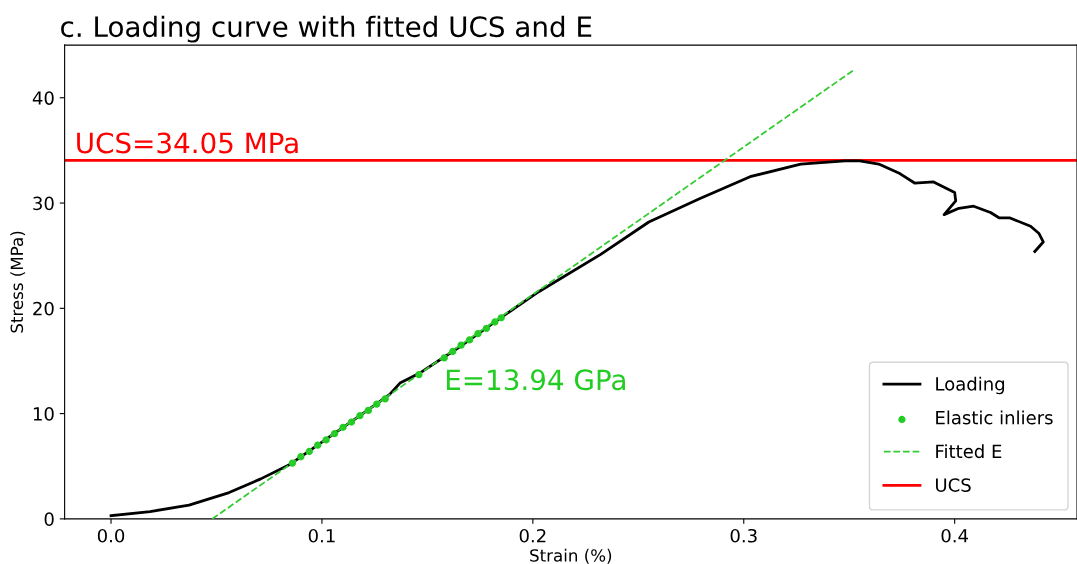 The image size is (1077, 564). What do you see at coordinates (49, 519) in the screenshot?
I see `y-tick-label: 0` at bounding box center [49, 519].